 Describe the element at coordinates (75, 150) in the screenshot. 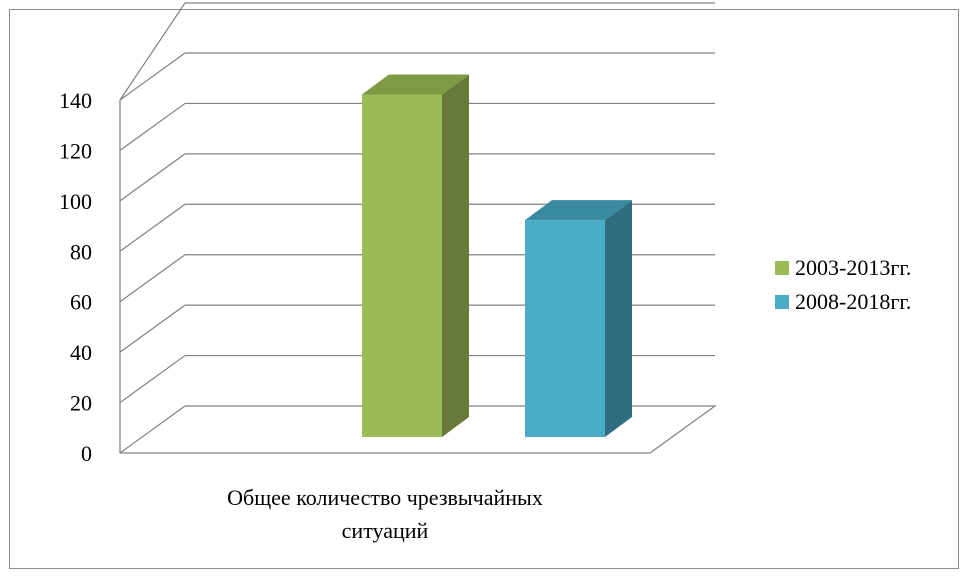

I see `y-tick-label: 120` at that location.